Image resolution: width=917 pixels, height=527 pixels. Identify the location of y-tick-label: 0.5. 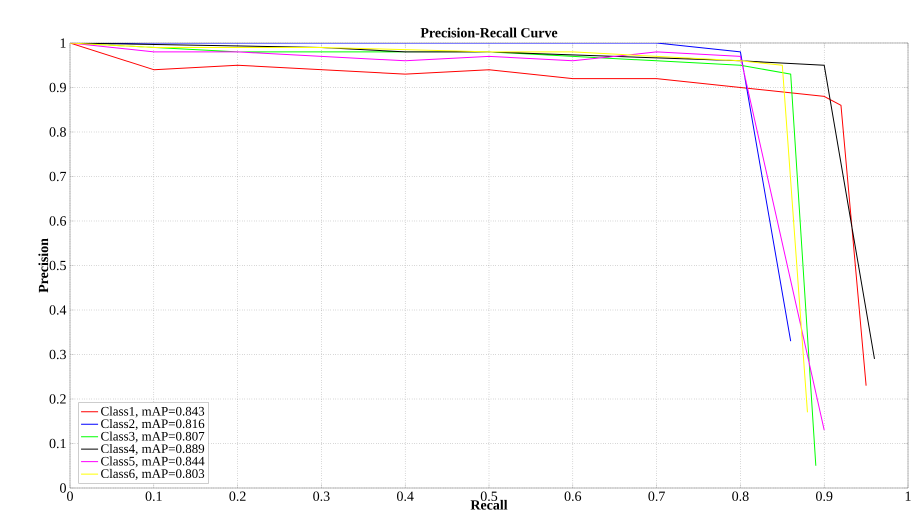
(58, 265).